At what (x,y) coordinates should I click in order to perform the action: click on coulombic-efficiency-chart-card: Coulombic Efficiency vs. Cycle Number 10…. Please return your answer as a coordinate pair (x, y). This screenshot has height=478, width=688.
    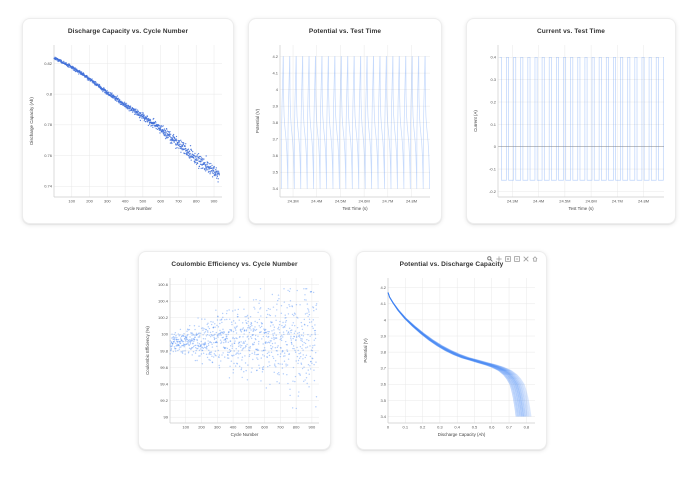
    Looking at the image, I should click on (234, 350).